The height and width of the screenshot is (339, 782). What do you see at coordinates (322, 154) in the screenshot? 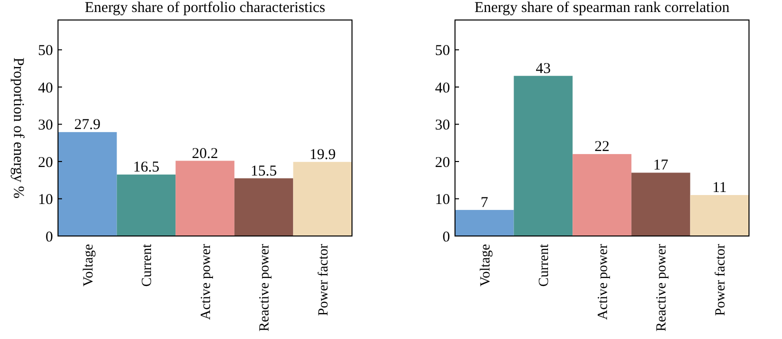
I see `data-label: 19.9` at bounding box center [322, 154].